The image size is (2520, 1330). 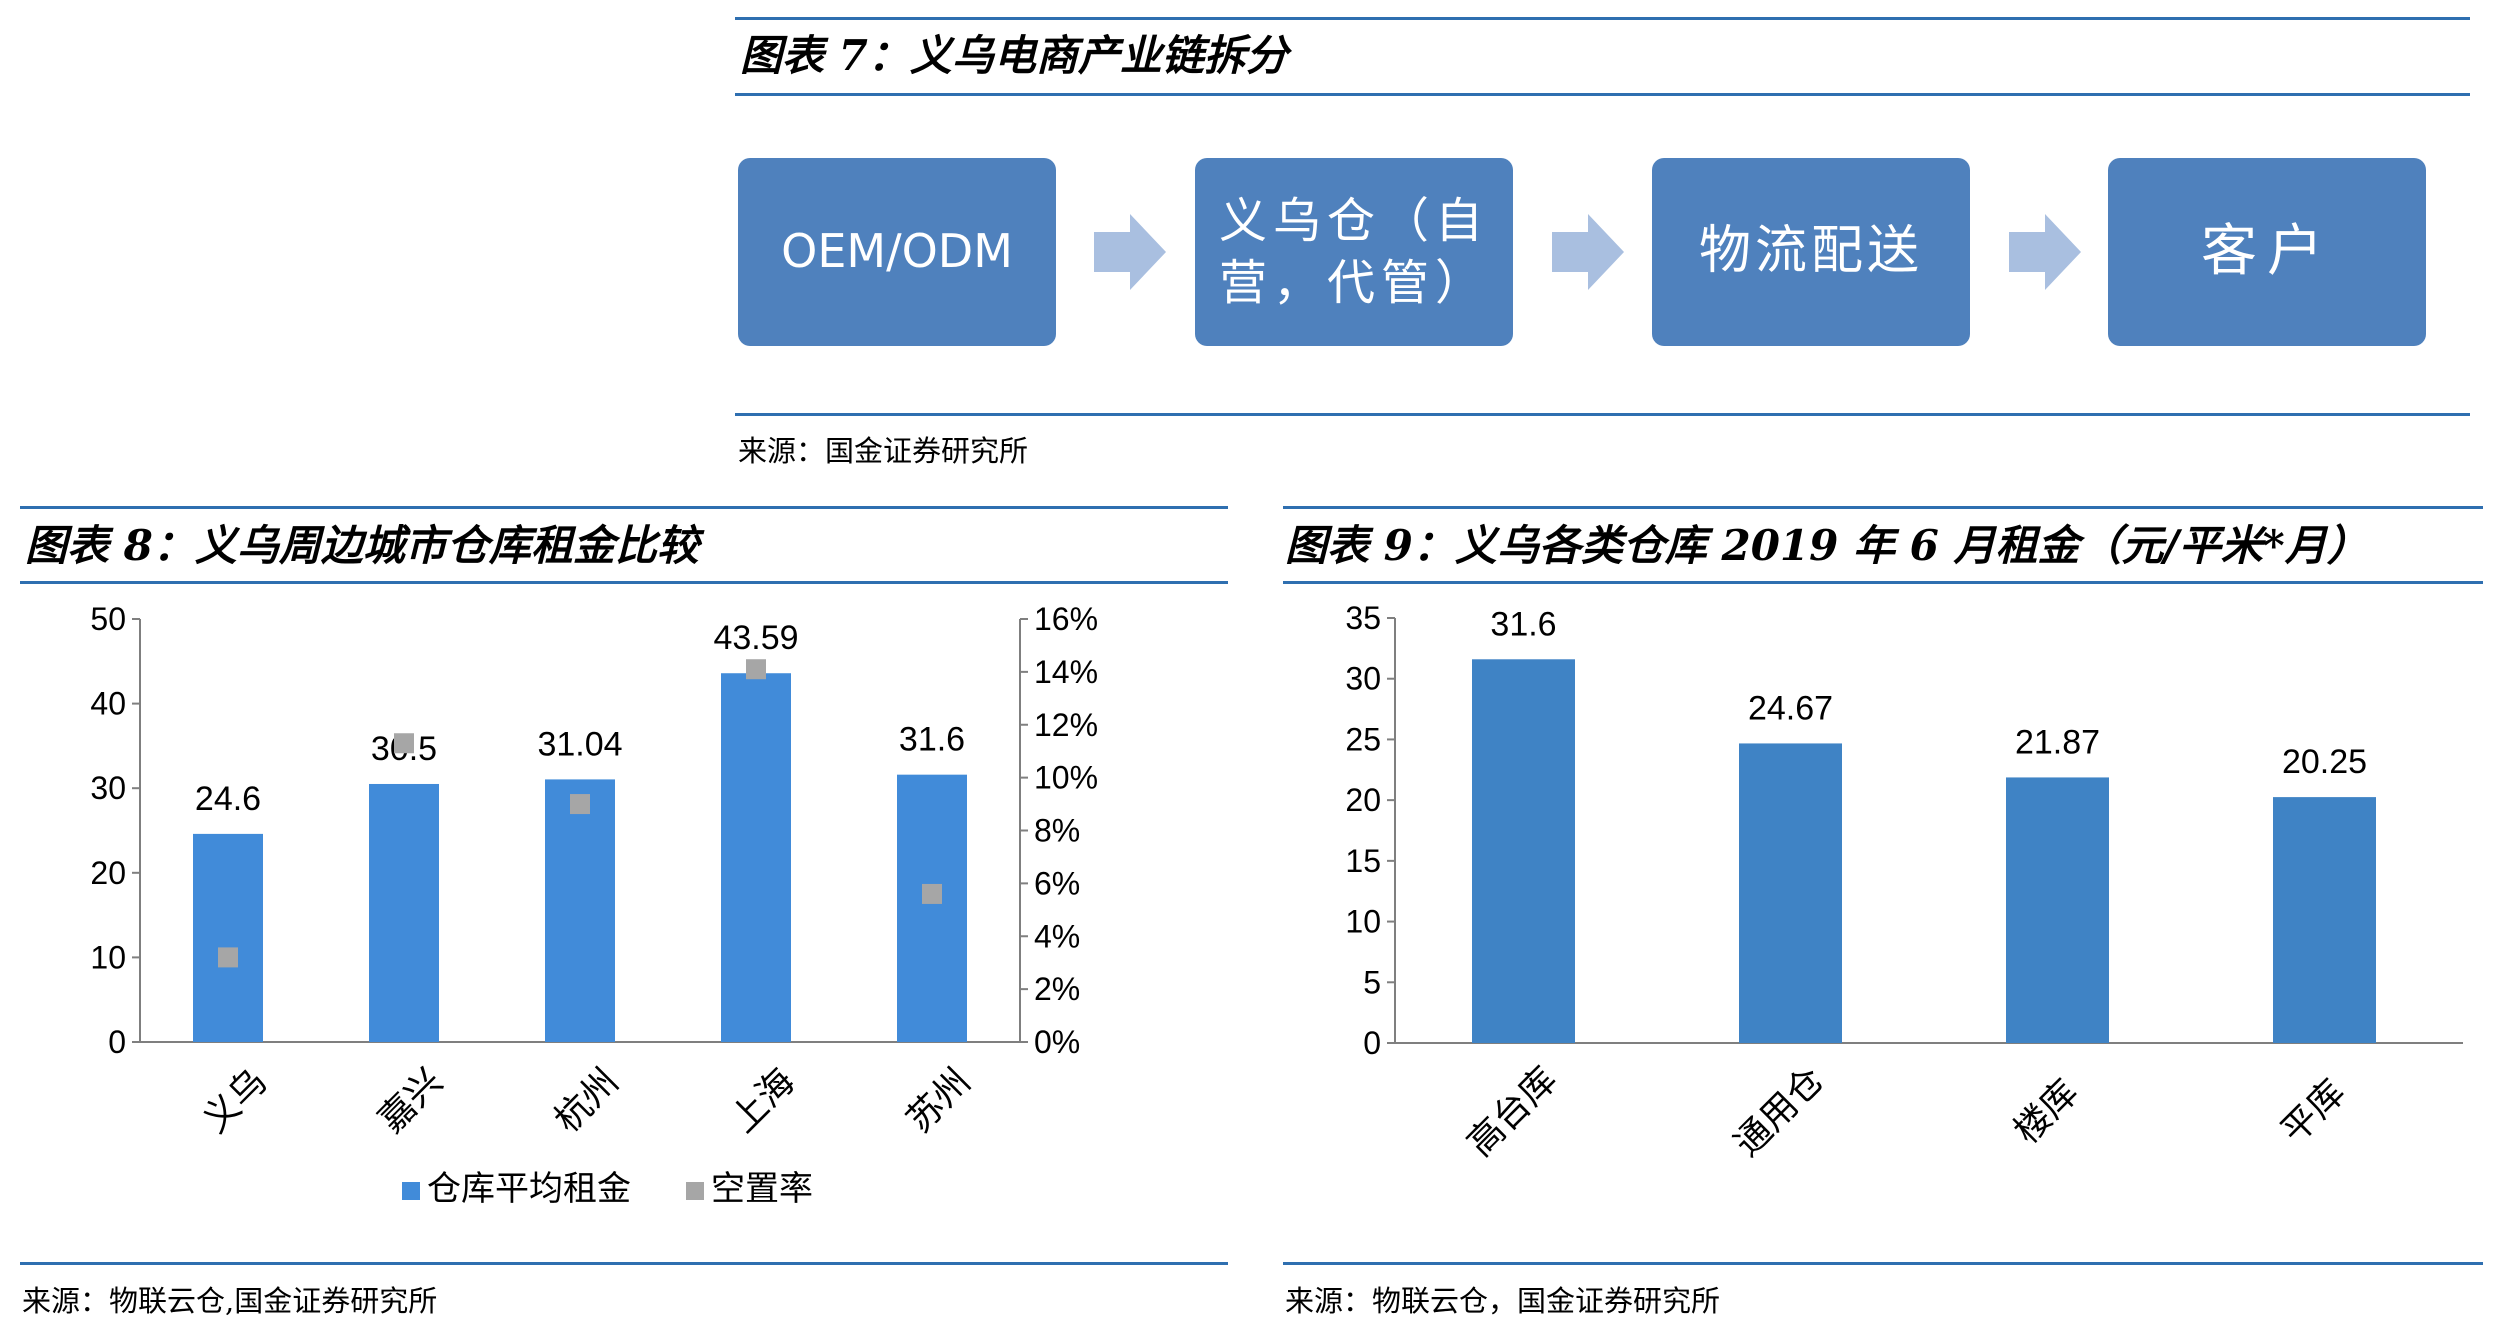 I want to click on flow-step-customer: 客户, so click(x=2267, y=252).